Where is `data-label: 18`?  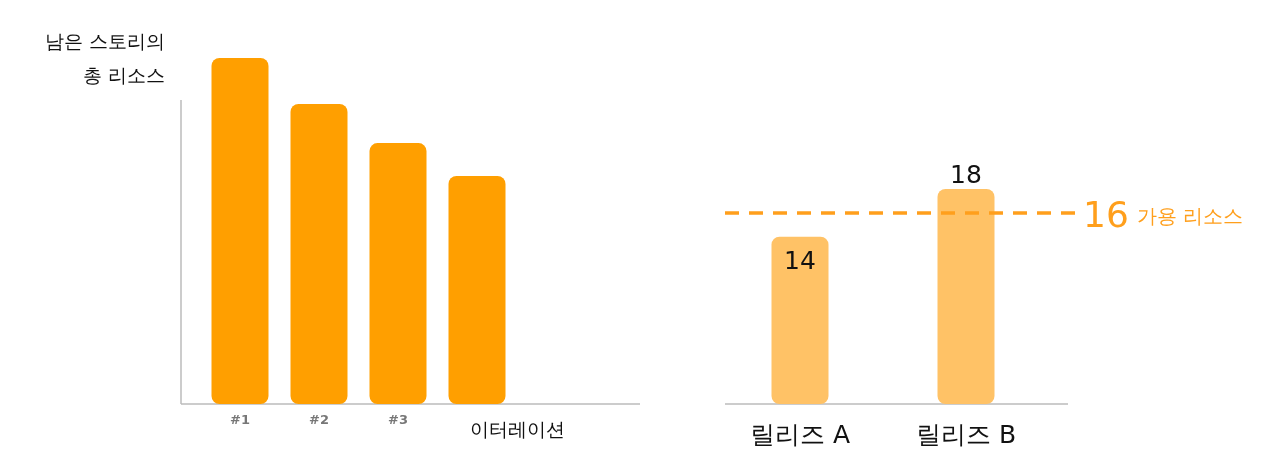 data-label: 18 is located at coordinates (966, 174).